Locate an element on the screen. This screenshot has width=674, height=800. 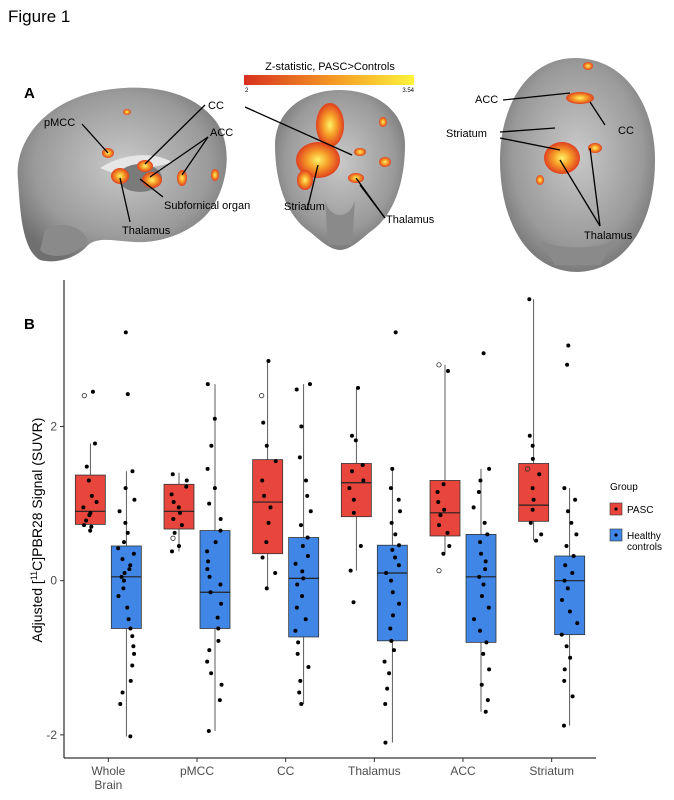
legend-label: PASC is located at coordinates (640, 510).